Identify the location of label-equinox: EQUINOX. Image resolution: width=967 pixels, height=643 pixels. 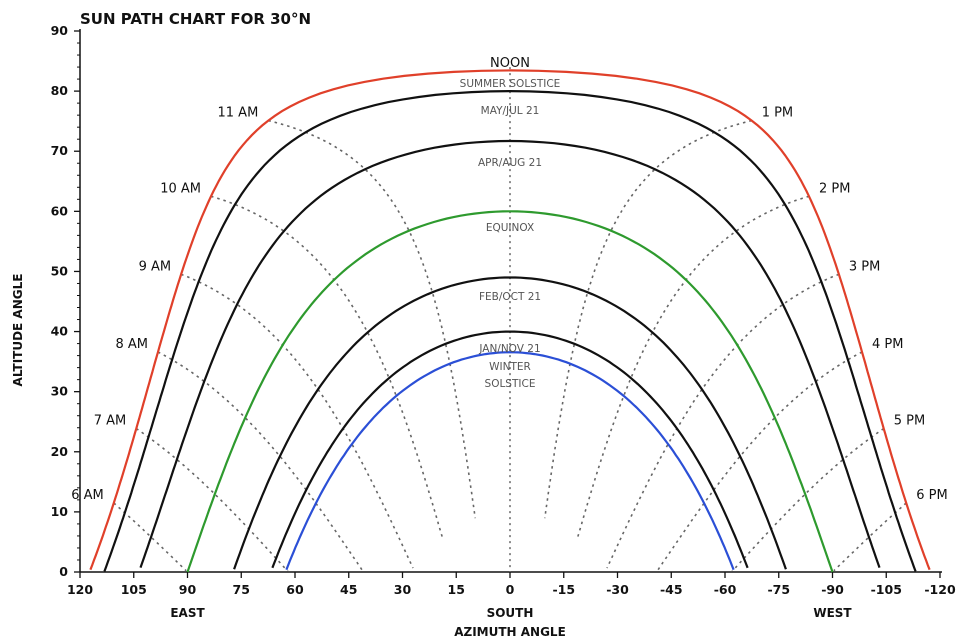
(510, 228).